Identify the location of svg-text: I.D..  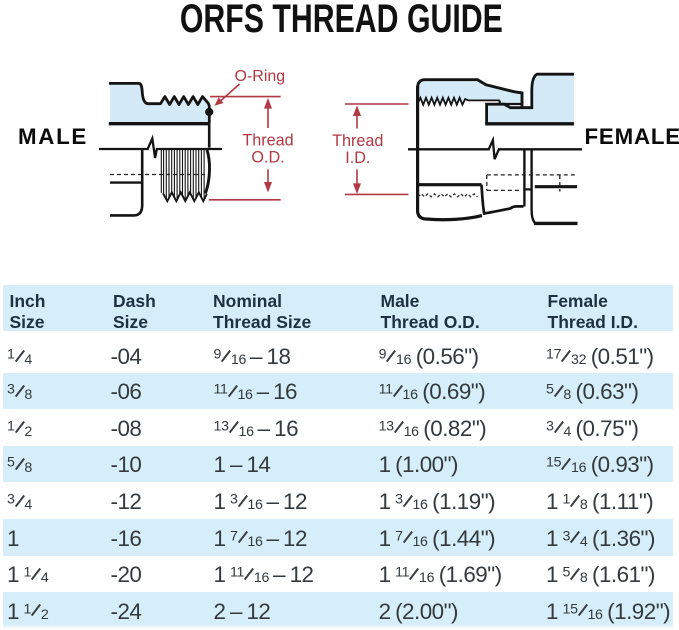
(357, 158).